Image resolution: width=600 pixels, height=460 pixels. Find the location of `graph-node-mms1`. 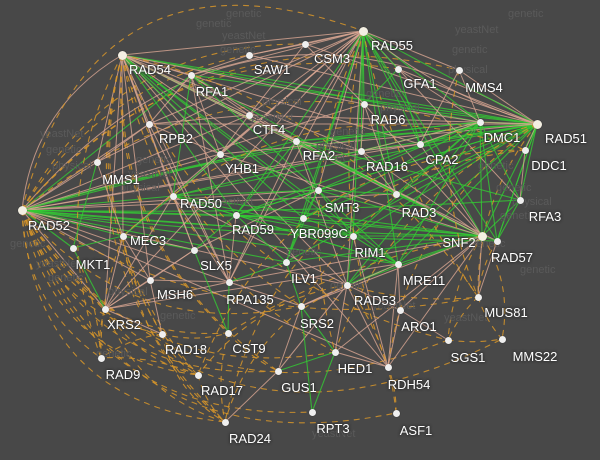

graph-node-mms1 is located at coordinates (97, 162).